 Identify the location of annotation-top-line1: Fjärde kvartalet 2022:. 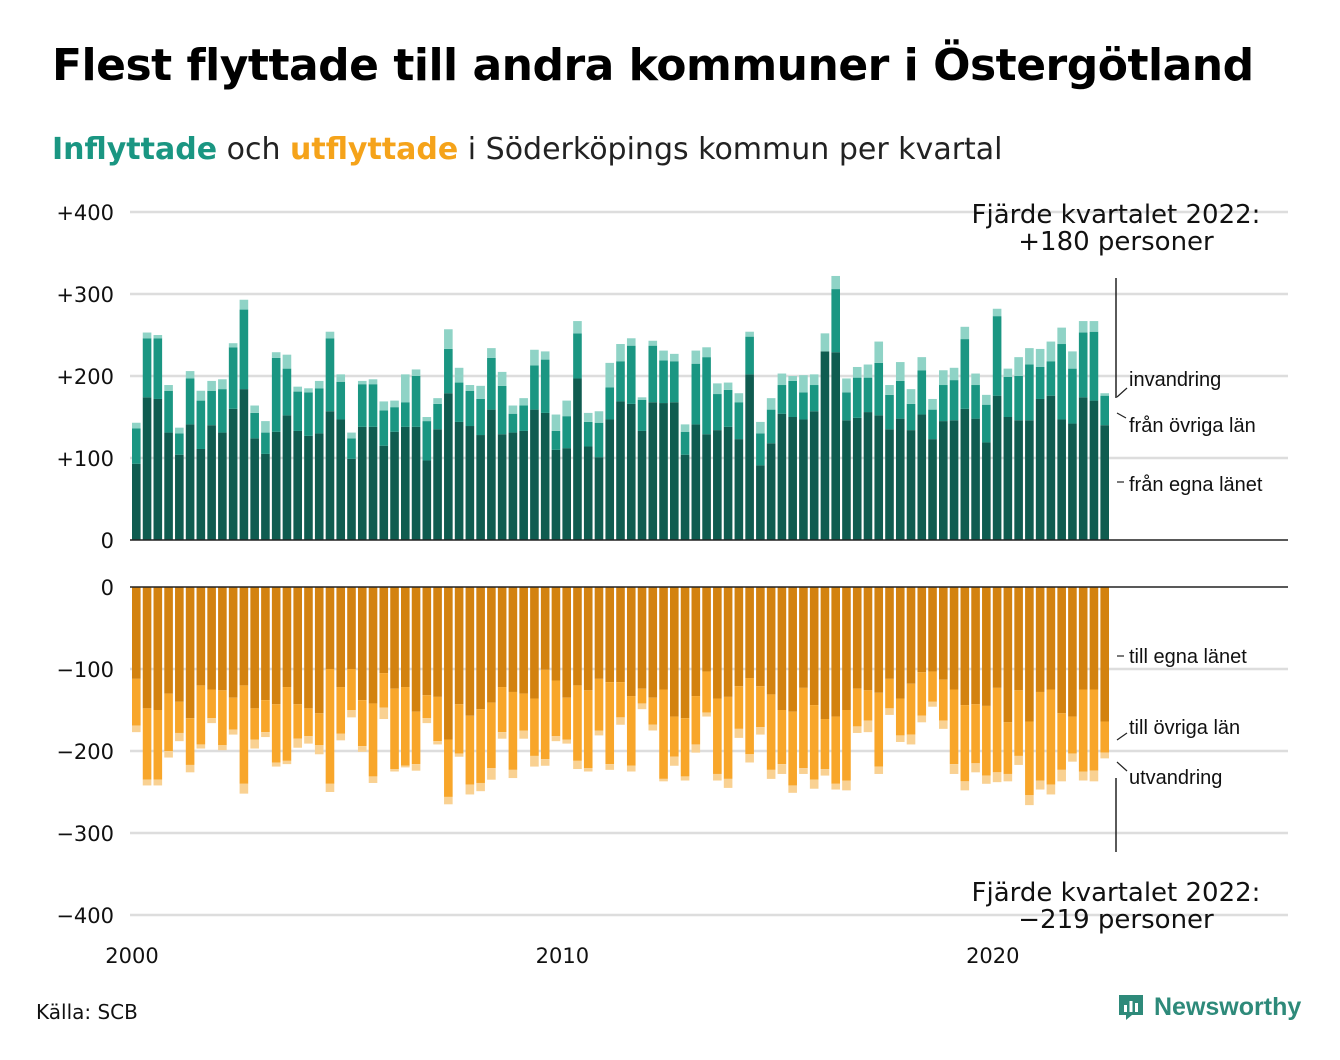
(1116, 215).